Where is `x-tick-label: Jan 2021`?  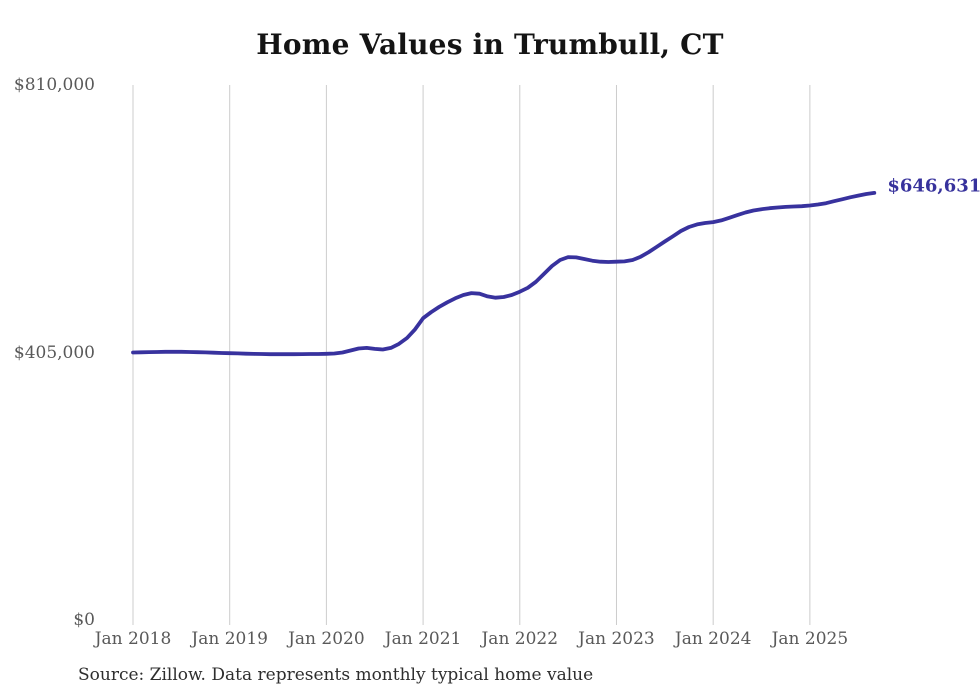 x-tick-label: Jan 2021 is located at coordinates (423, 639).